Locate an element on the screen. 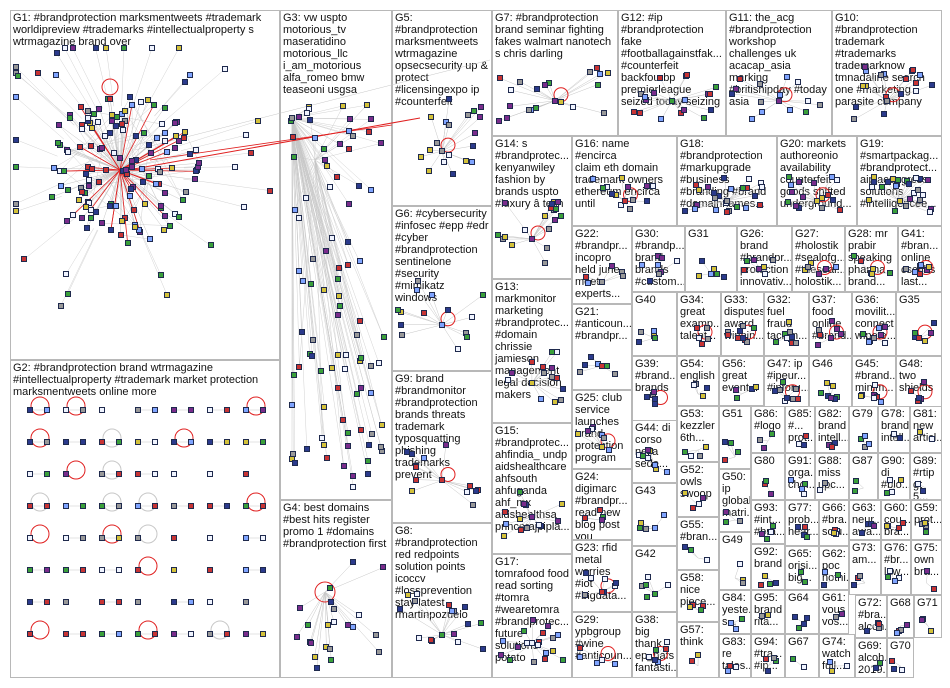  g57-node is located at coordinates (698, 654).